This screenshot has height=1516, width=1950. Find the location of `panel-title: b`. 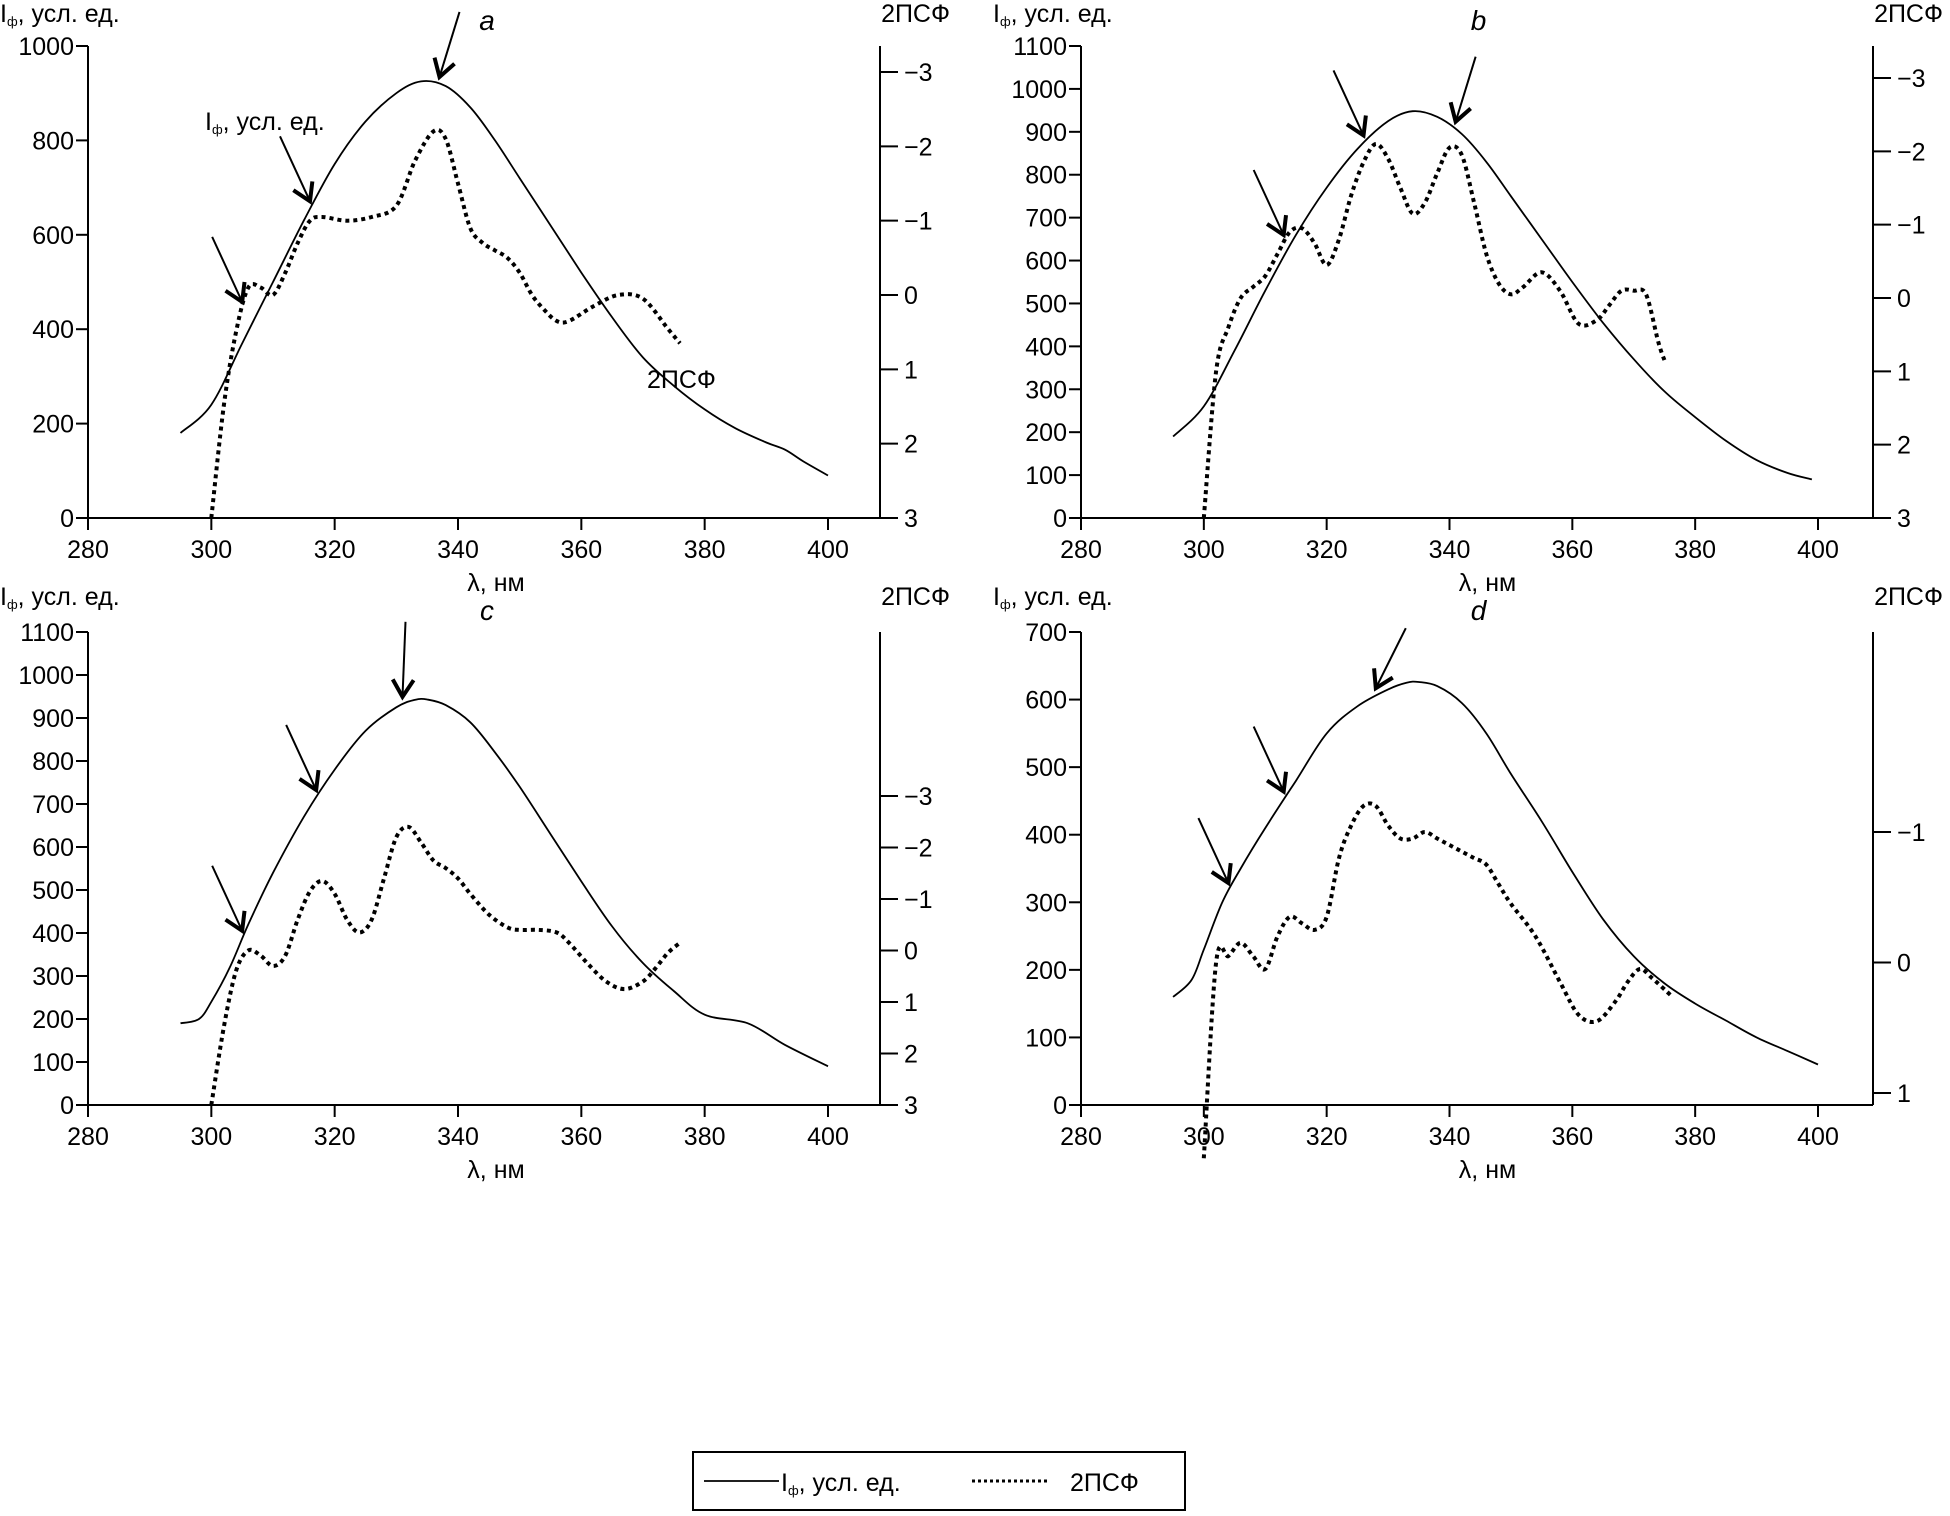

panel-title: b is located at coordinates (1479, 20).